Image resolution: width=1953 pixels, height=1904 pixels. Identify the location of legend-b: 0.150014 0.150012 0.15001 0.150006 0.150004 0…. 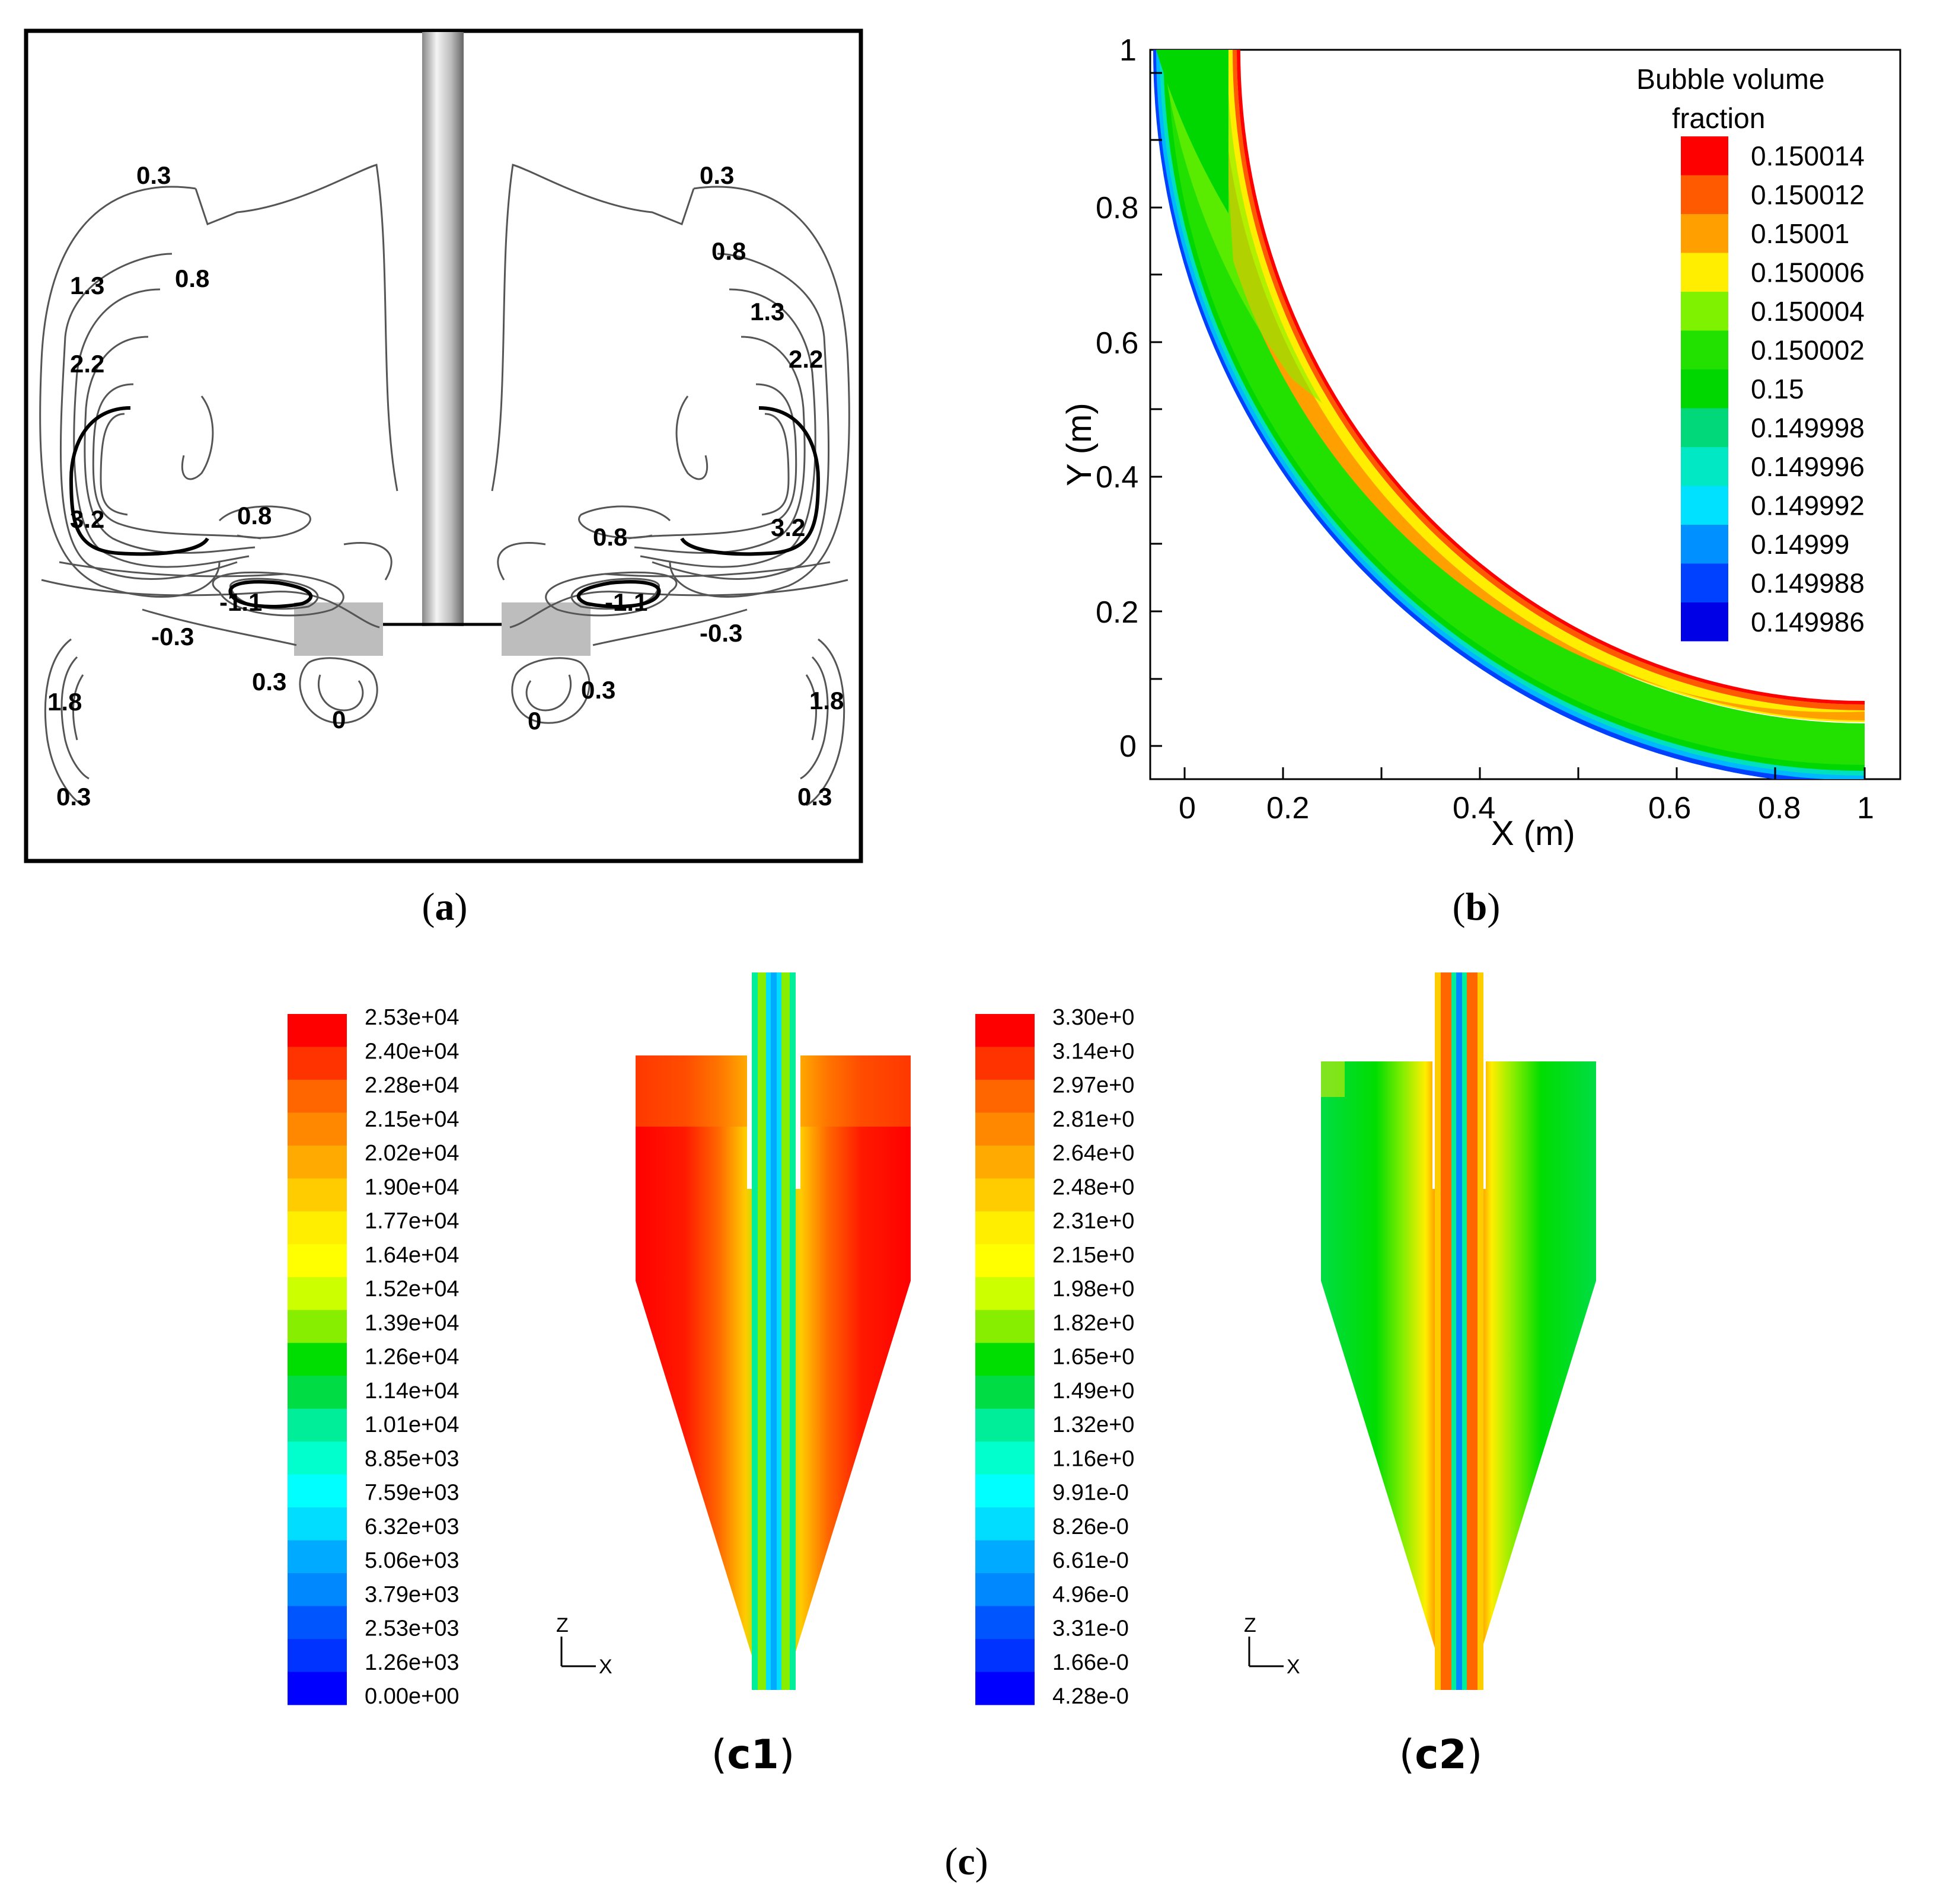
(1773, 389).